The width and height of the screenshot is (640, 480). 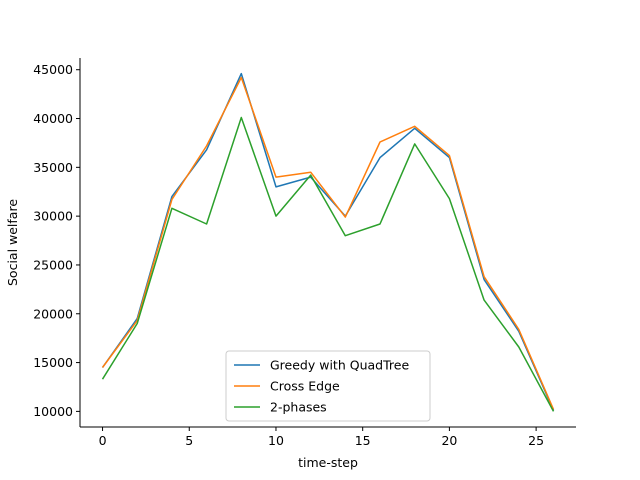 What do you see at coordinates (53, 411) in the screenshot?
I see `y-tick-label: 10000` at bounding box center [53, 411].